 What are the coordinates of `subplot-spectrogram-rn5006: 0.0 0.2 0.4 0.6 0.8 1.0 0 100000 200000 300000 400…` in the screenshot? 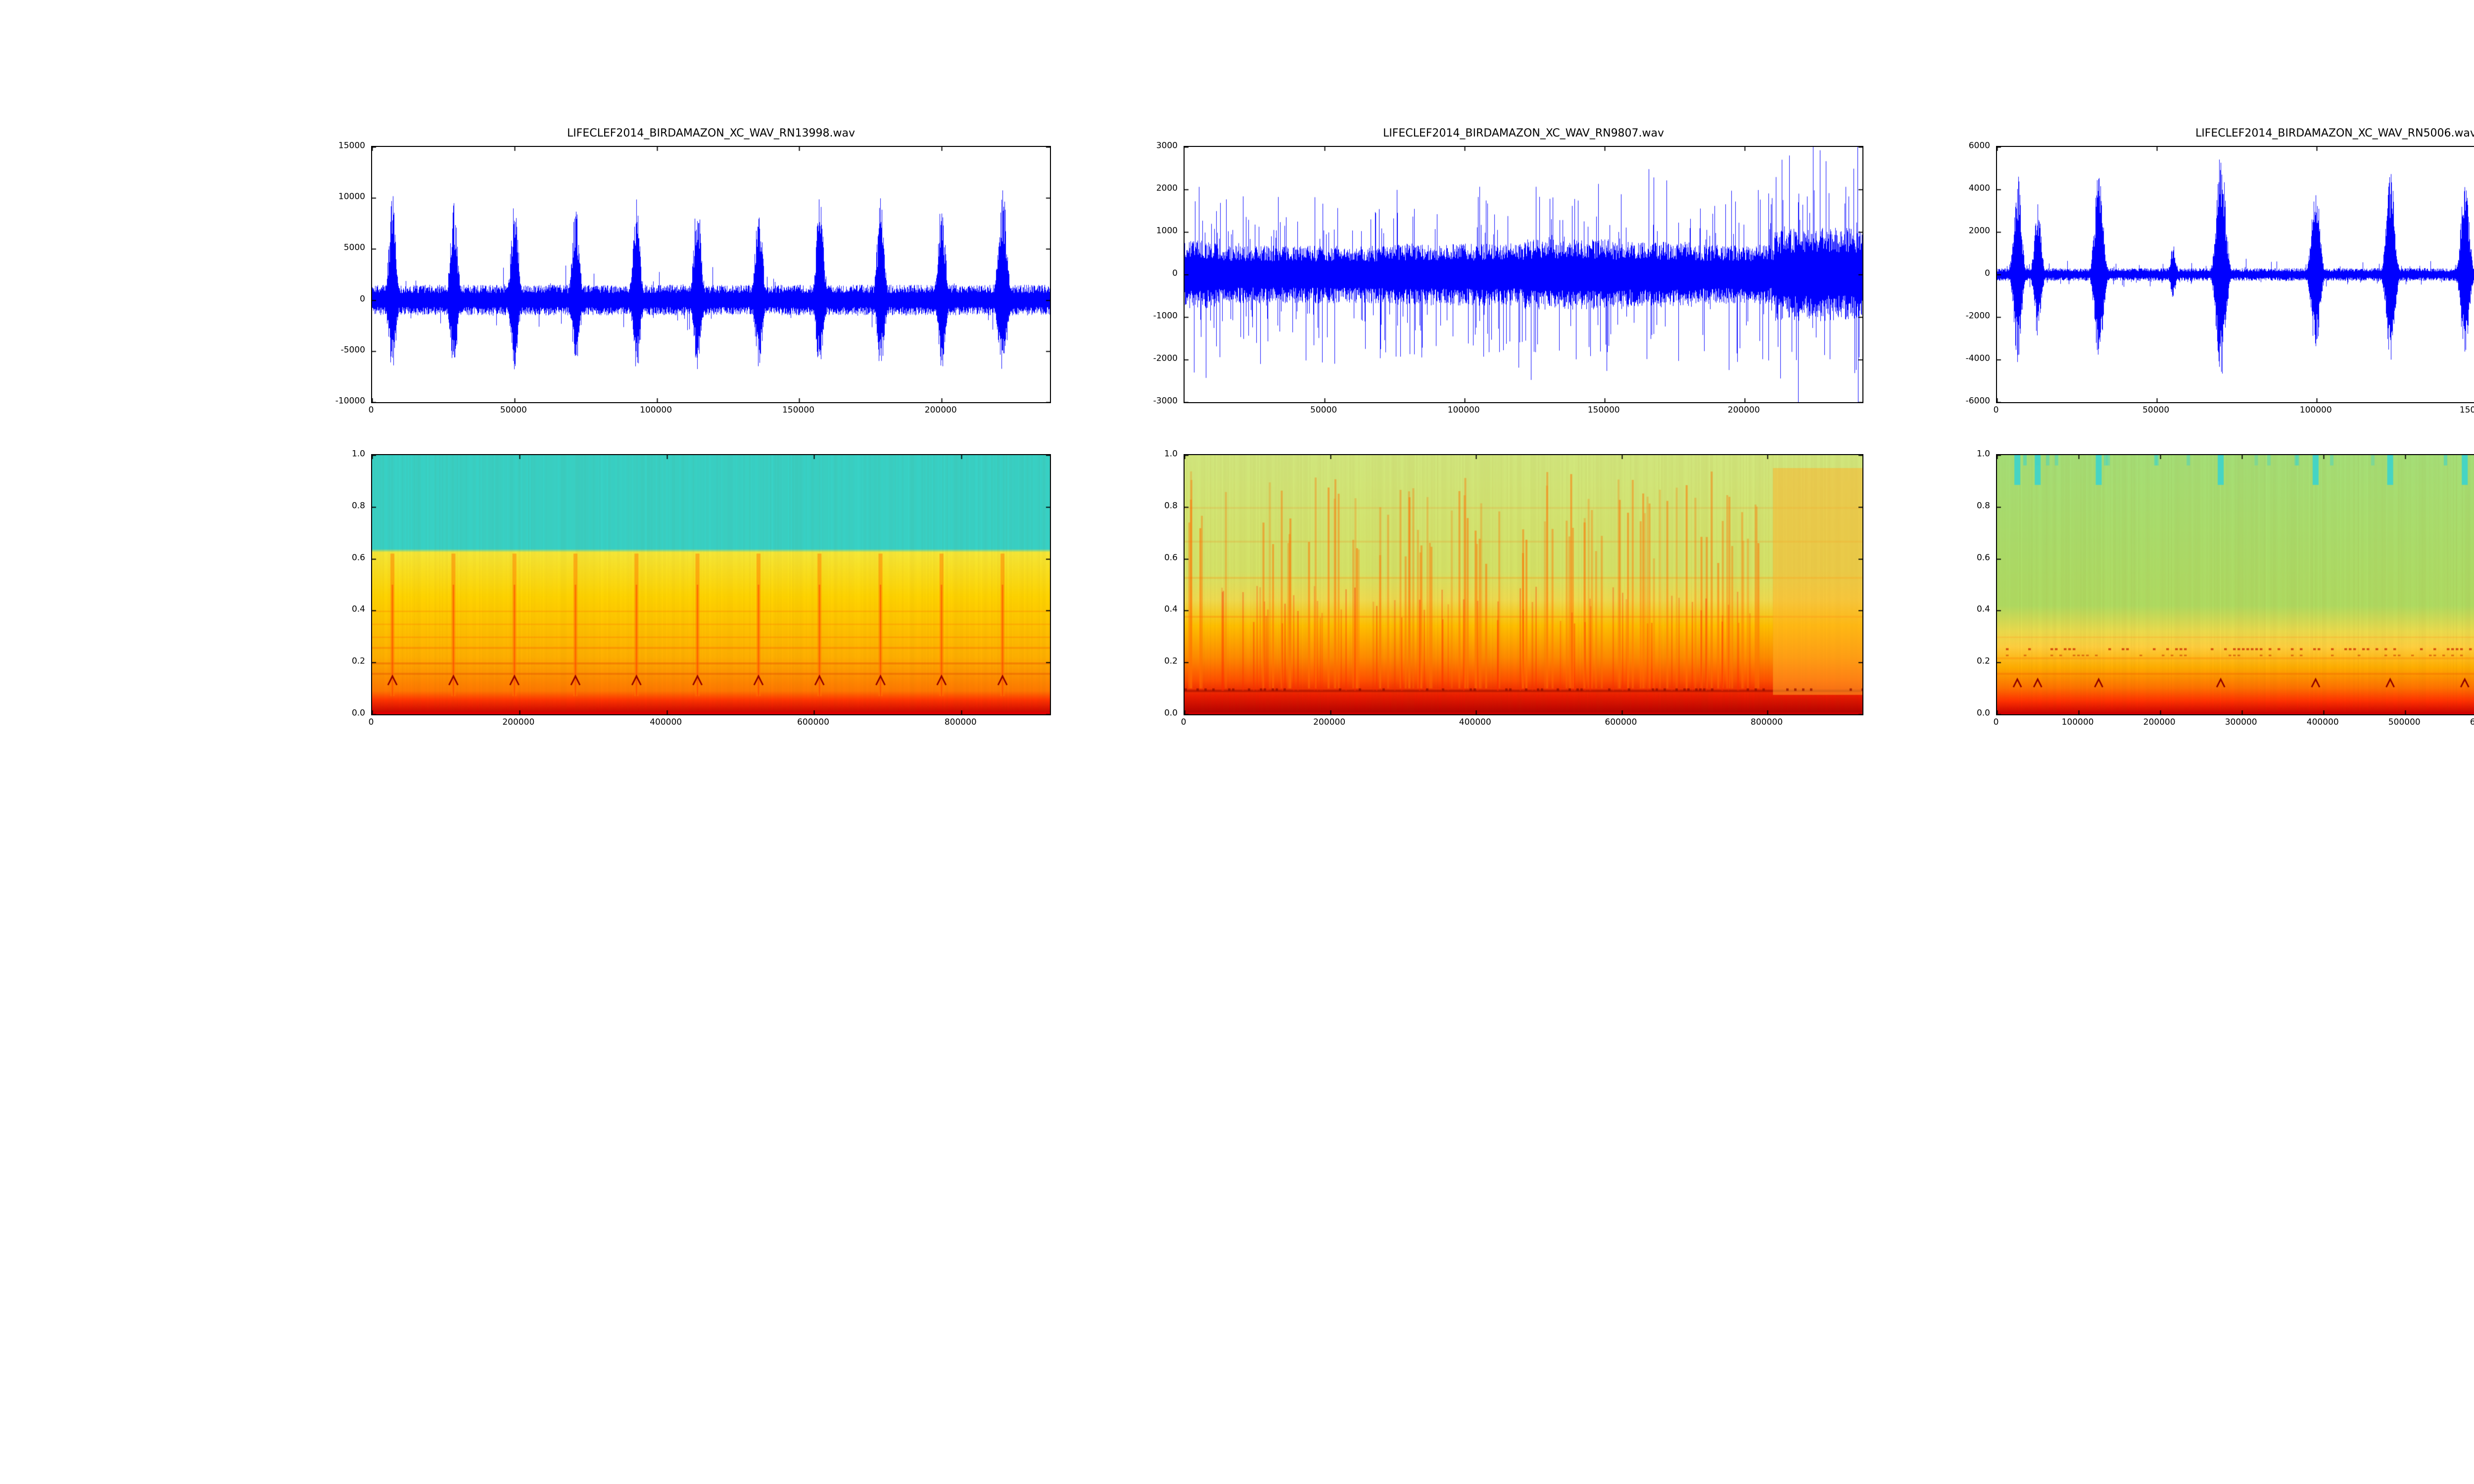 It's located at (2225, 588).